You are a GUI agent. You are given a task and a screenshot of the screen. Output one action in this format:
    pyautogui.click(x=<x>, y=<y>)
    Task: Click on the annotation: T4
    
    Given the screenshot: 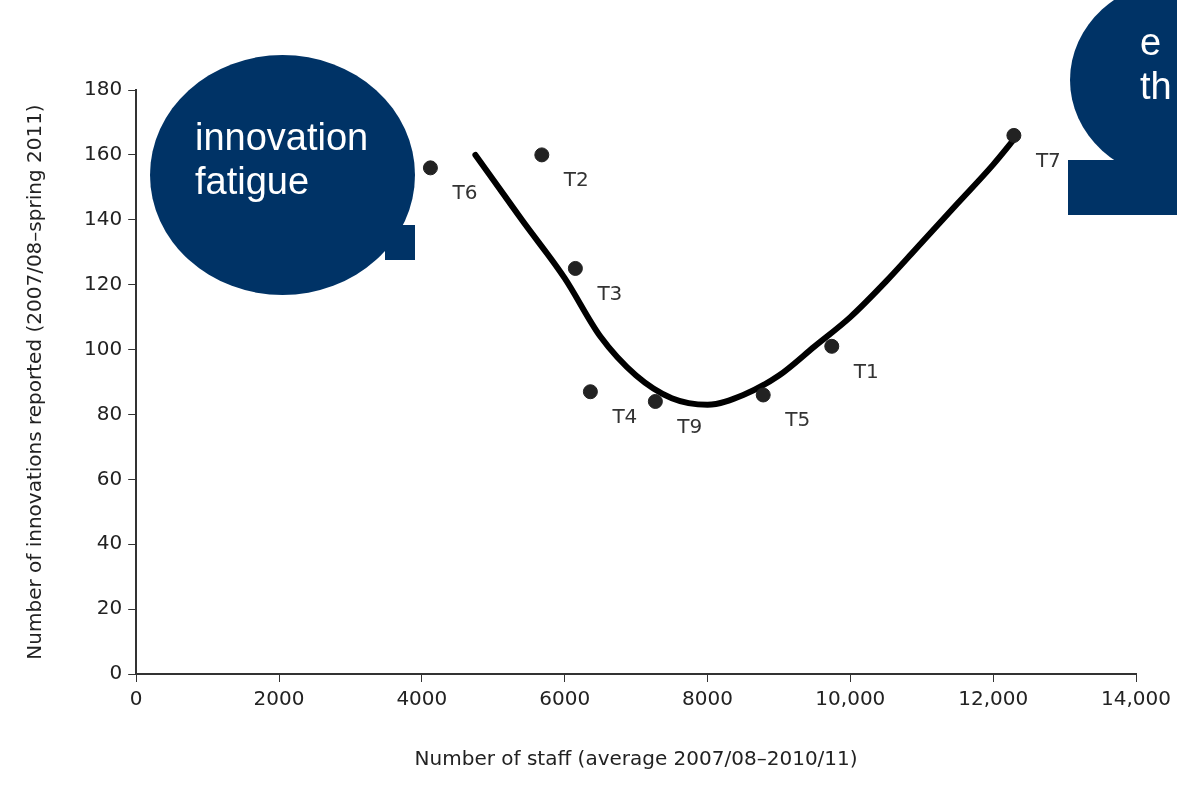 What is the action you would take?
    pyautogui.click(x=624, y=415)
    